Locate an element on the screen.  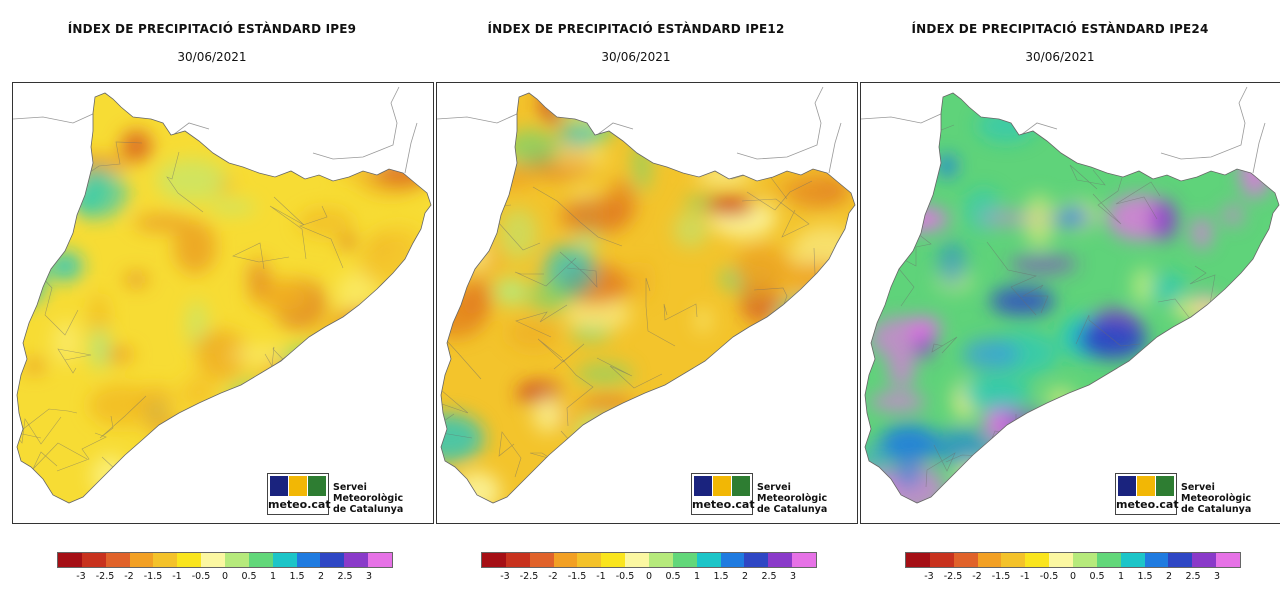
panel-title: ÍNDEX DE PRECIPITACIÓ ESTÀNDARD IPE24 is located at coordinates (1060, 29).